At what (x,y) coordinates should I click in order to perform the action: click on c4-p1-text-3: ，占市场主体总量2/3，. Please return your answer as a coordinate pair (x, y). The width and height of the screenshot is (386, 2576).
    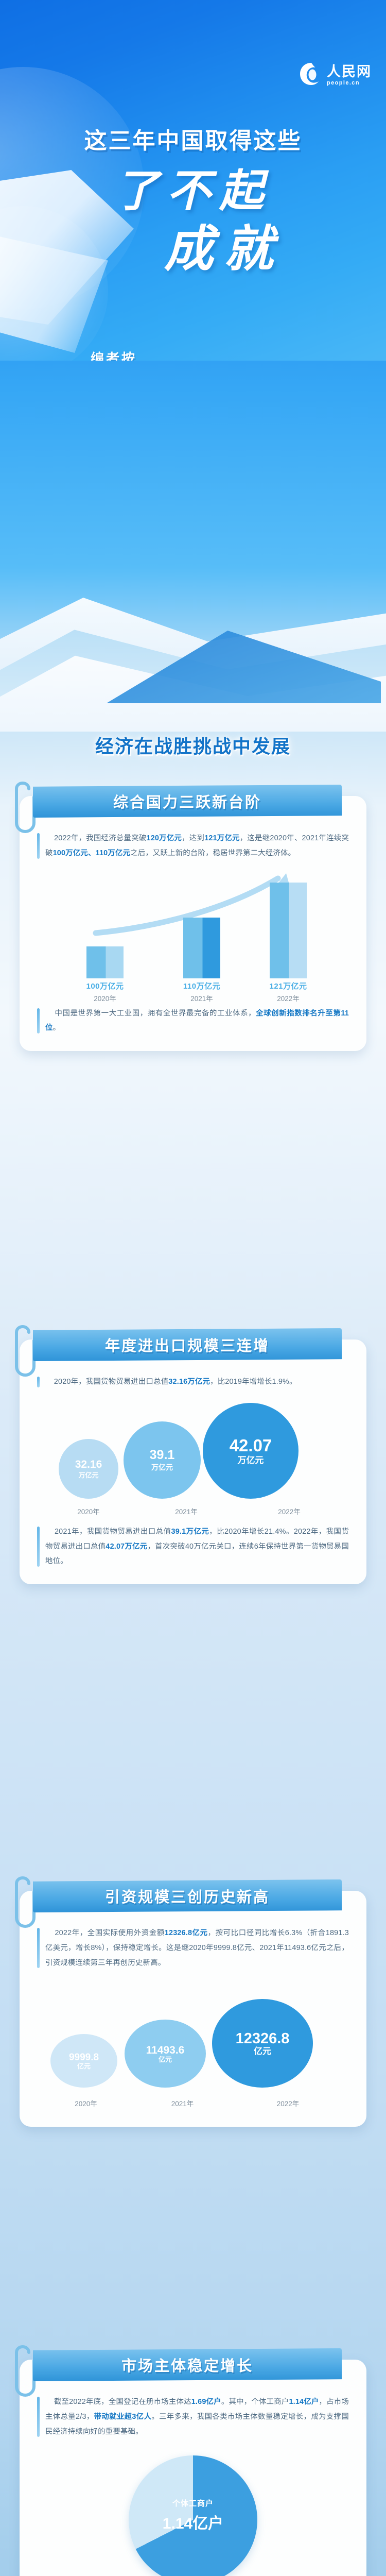
    Looking at the image, I should click on (197, 2409).